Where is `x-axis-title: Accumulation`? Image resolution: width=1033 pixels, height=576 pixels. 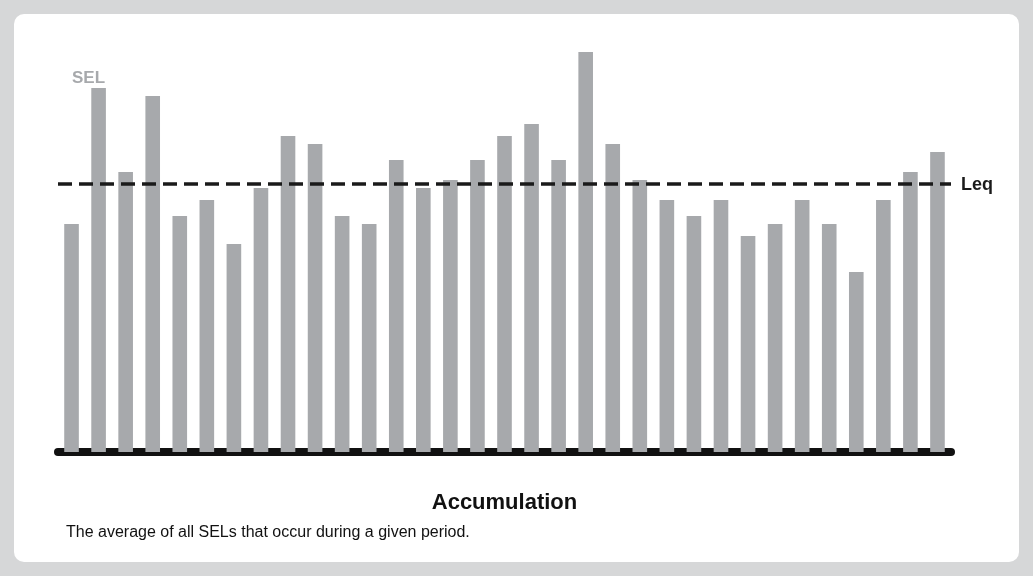
x-axis-title: Accumulation is located at coordinates (504, 501).